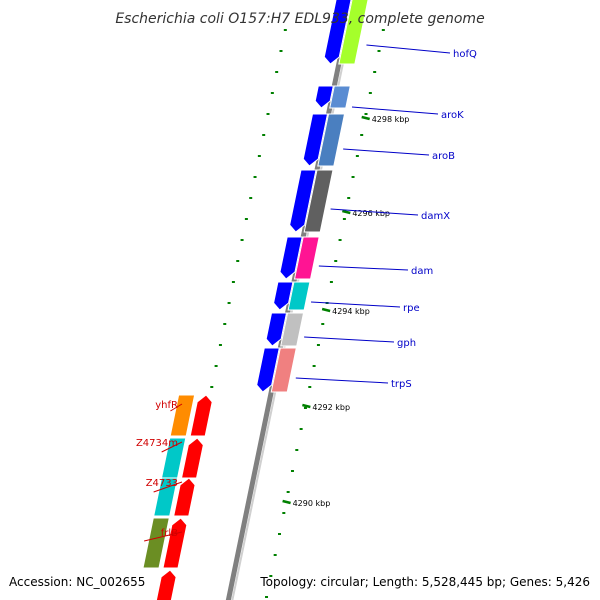 The image size is (600, 600). What do you see at coordinates (406, 343) in the screenshot?
I see `gene-label-gph: gph` at bounding box center [406, 343].